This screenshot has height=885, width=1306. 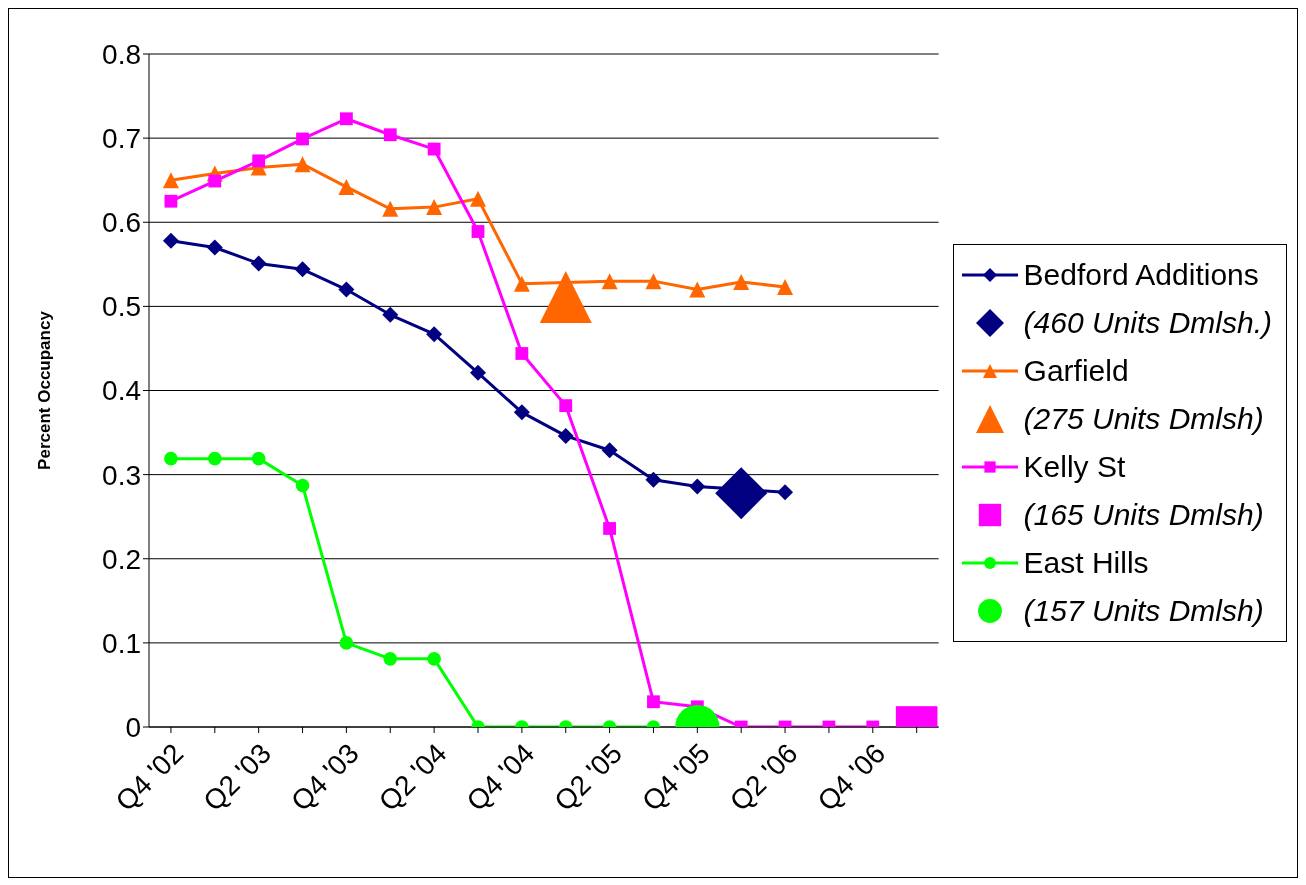 What do you see at coordinates (763, 777) in the screenshot?
I see `x-tick-label: Q2 '06` at bounding box center [763, 777].